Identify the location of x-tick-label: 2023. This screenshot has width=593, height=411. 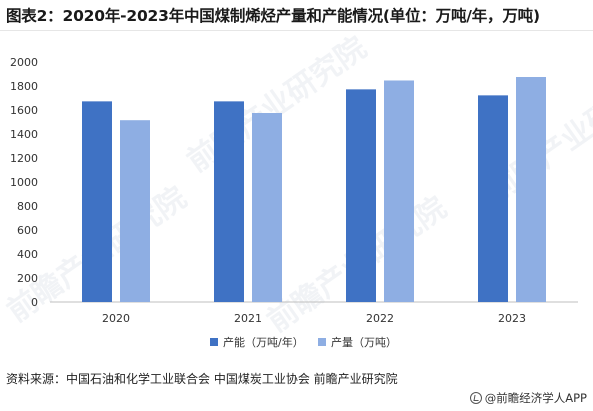
(512, 318).